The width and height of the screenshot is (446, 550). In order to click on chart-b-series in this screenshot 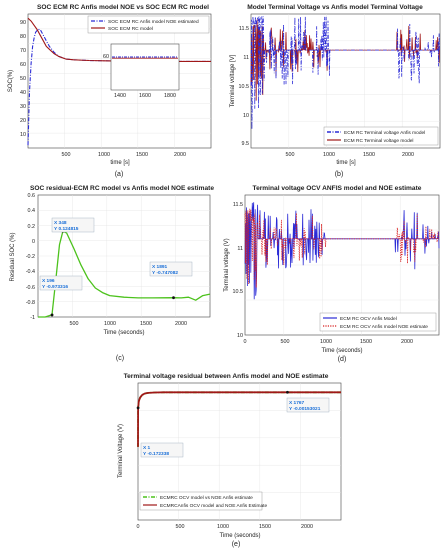, I will do `click(345, 73)`.